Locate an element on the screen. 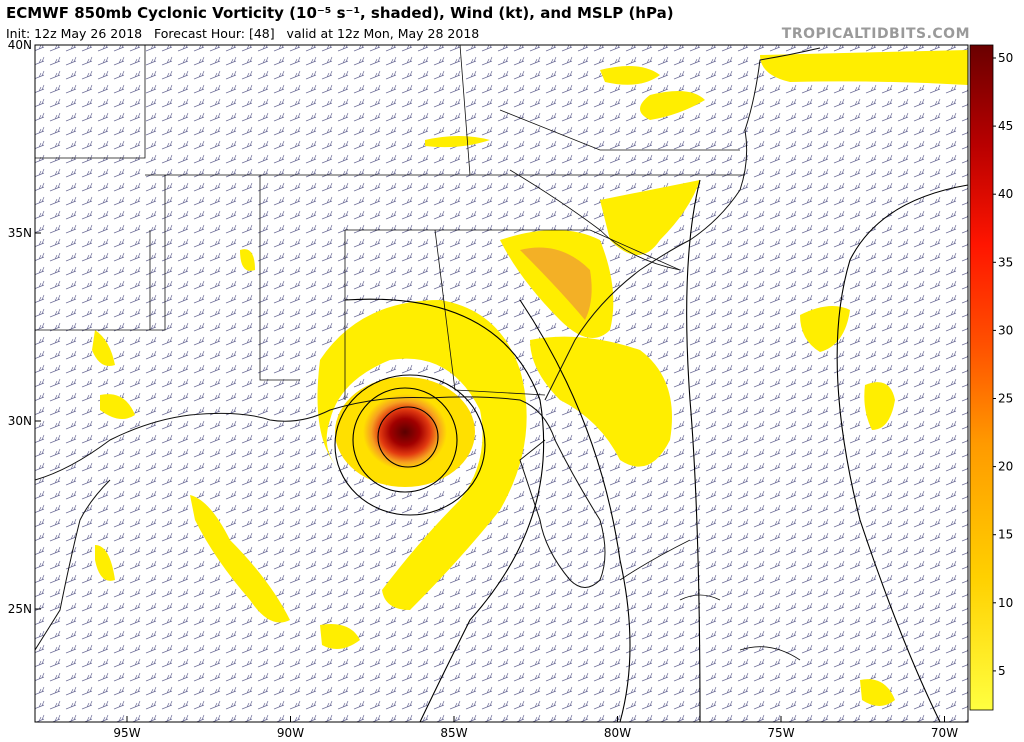 Image resolution: width=1024 pixels, height=742 pixels. site-name: TROPICALTIDBITS.COM is located at coordinates (876, 34).